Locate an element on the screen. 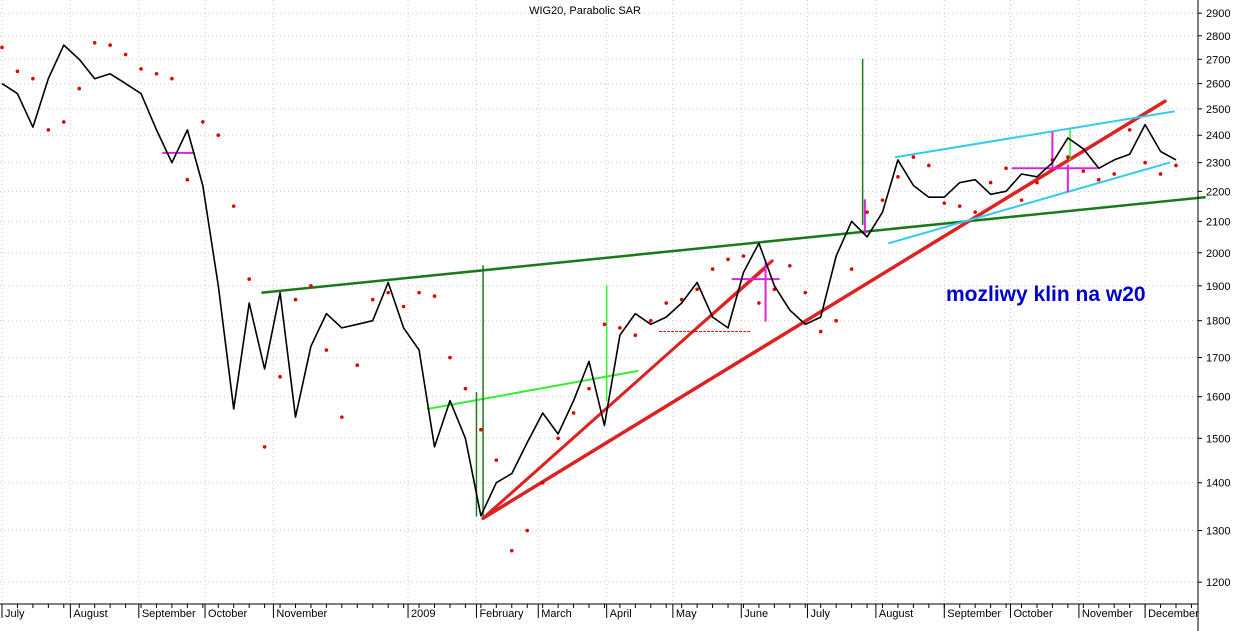 This screenshot has height=631, width=1250. y-tick-label: 2000 is located at coordinates (1218, 254).